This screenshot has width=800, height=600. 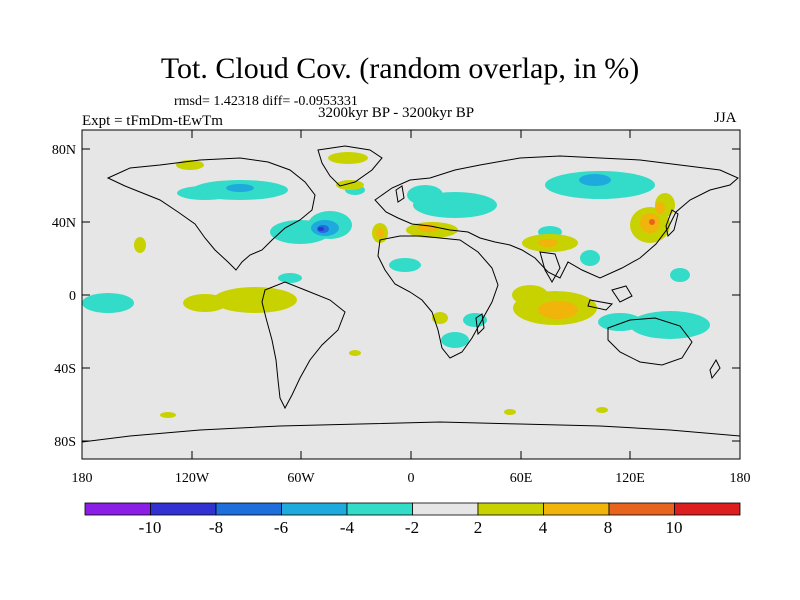 What do you see at coordinates (521, 478) in the screenshot?
I see `lon-label-60e: 60E` at bounding box center [521, 478].